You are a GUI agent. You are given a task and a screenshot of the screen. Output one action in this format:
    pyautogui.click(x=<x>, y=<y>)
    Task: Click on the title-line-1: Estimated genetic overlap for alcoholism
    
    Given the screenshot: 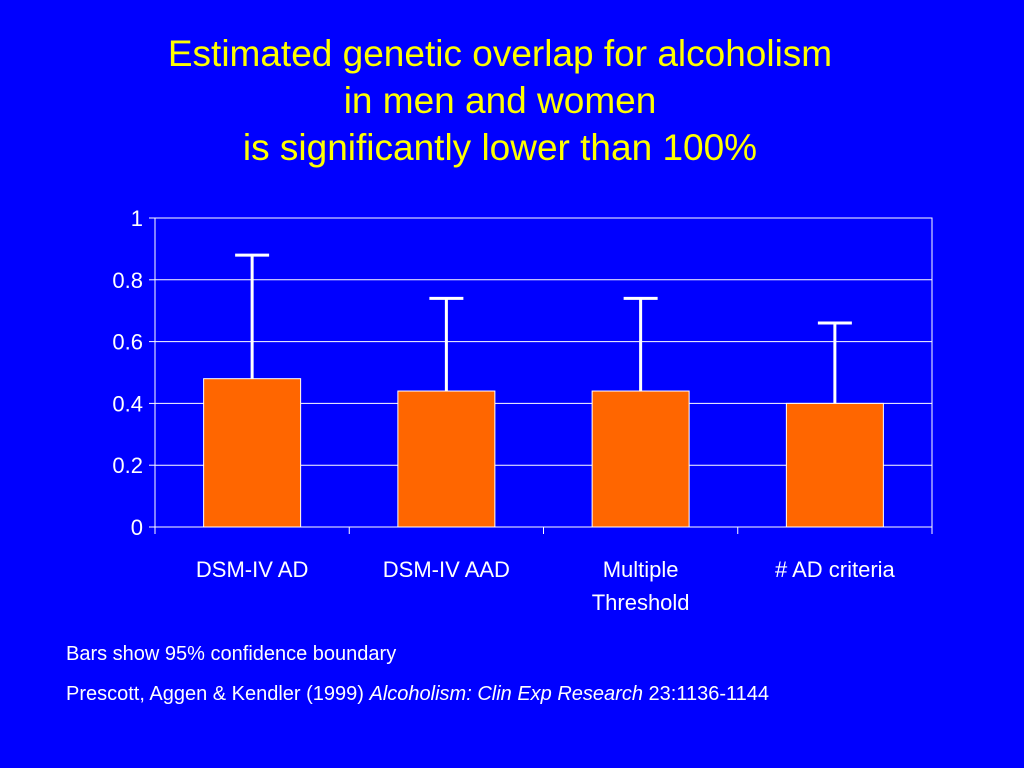 What is the action you would take?
    pyautogui.click(x=500, y=53)
    